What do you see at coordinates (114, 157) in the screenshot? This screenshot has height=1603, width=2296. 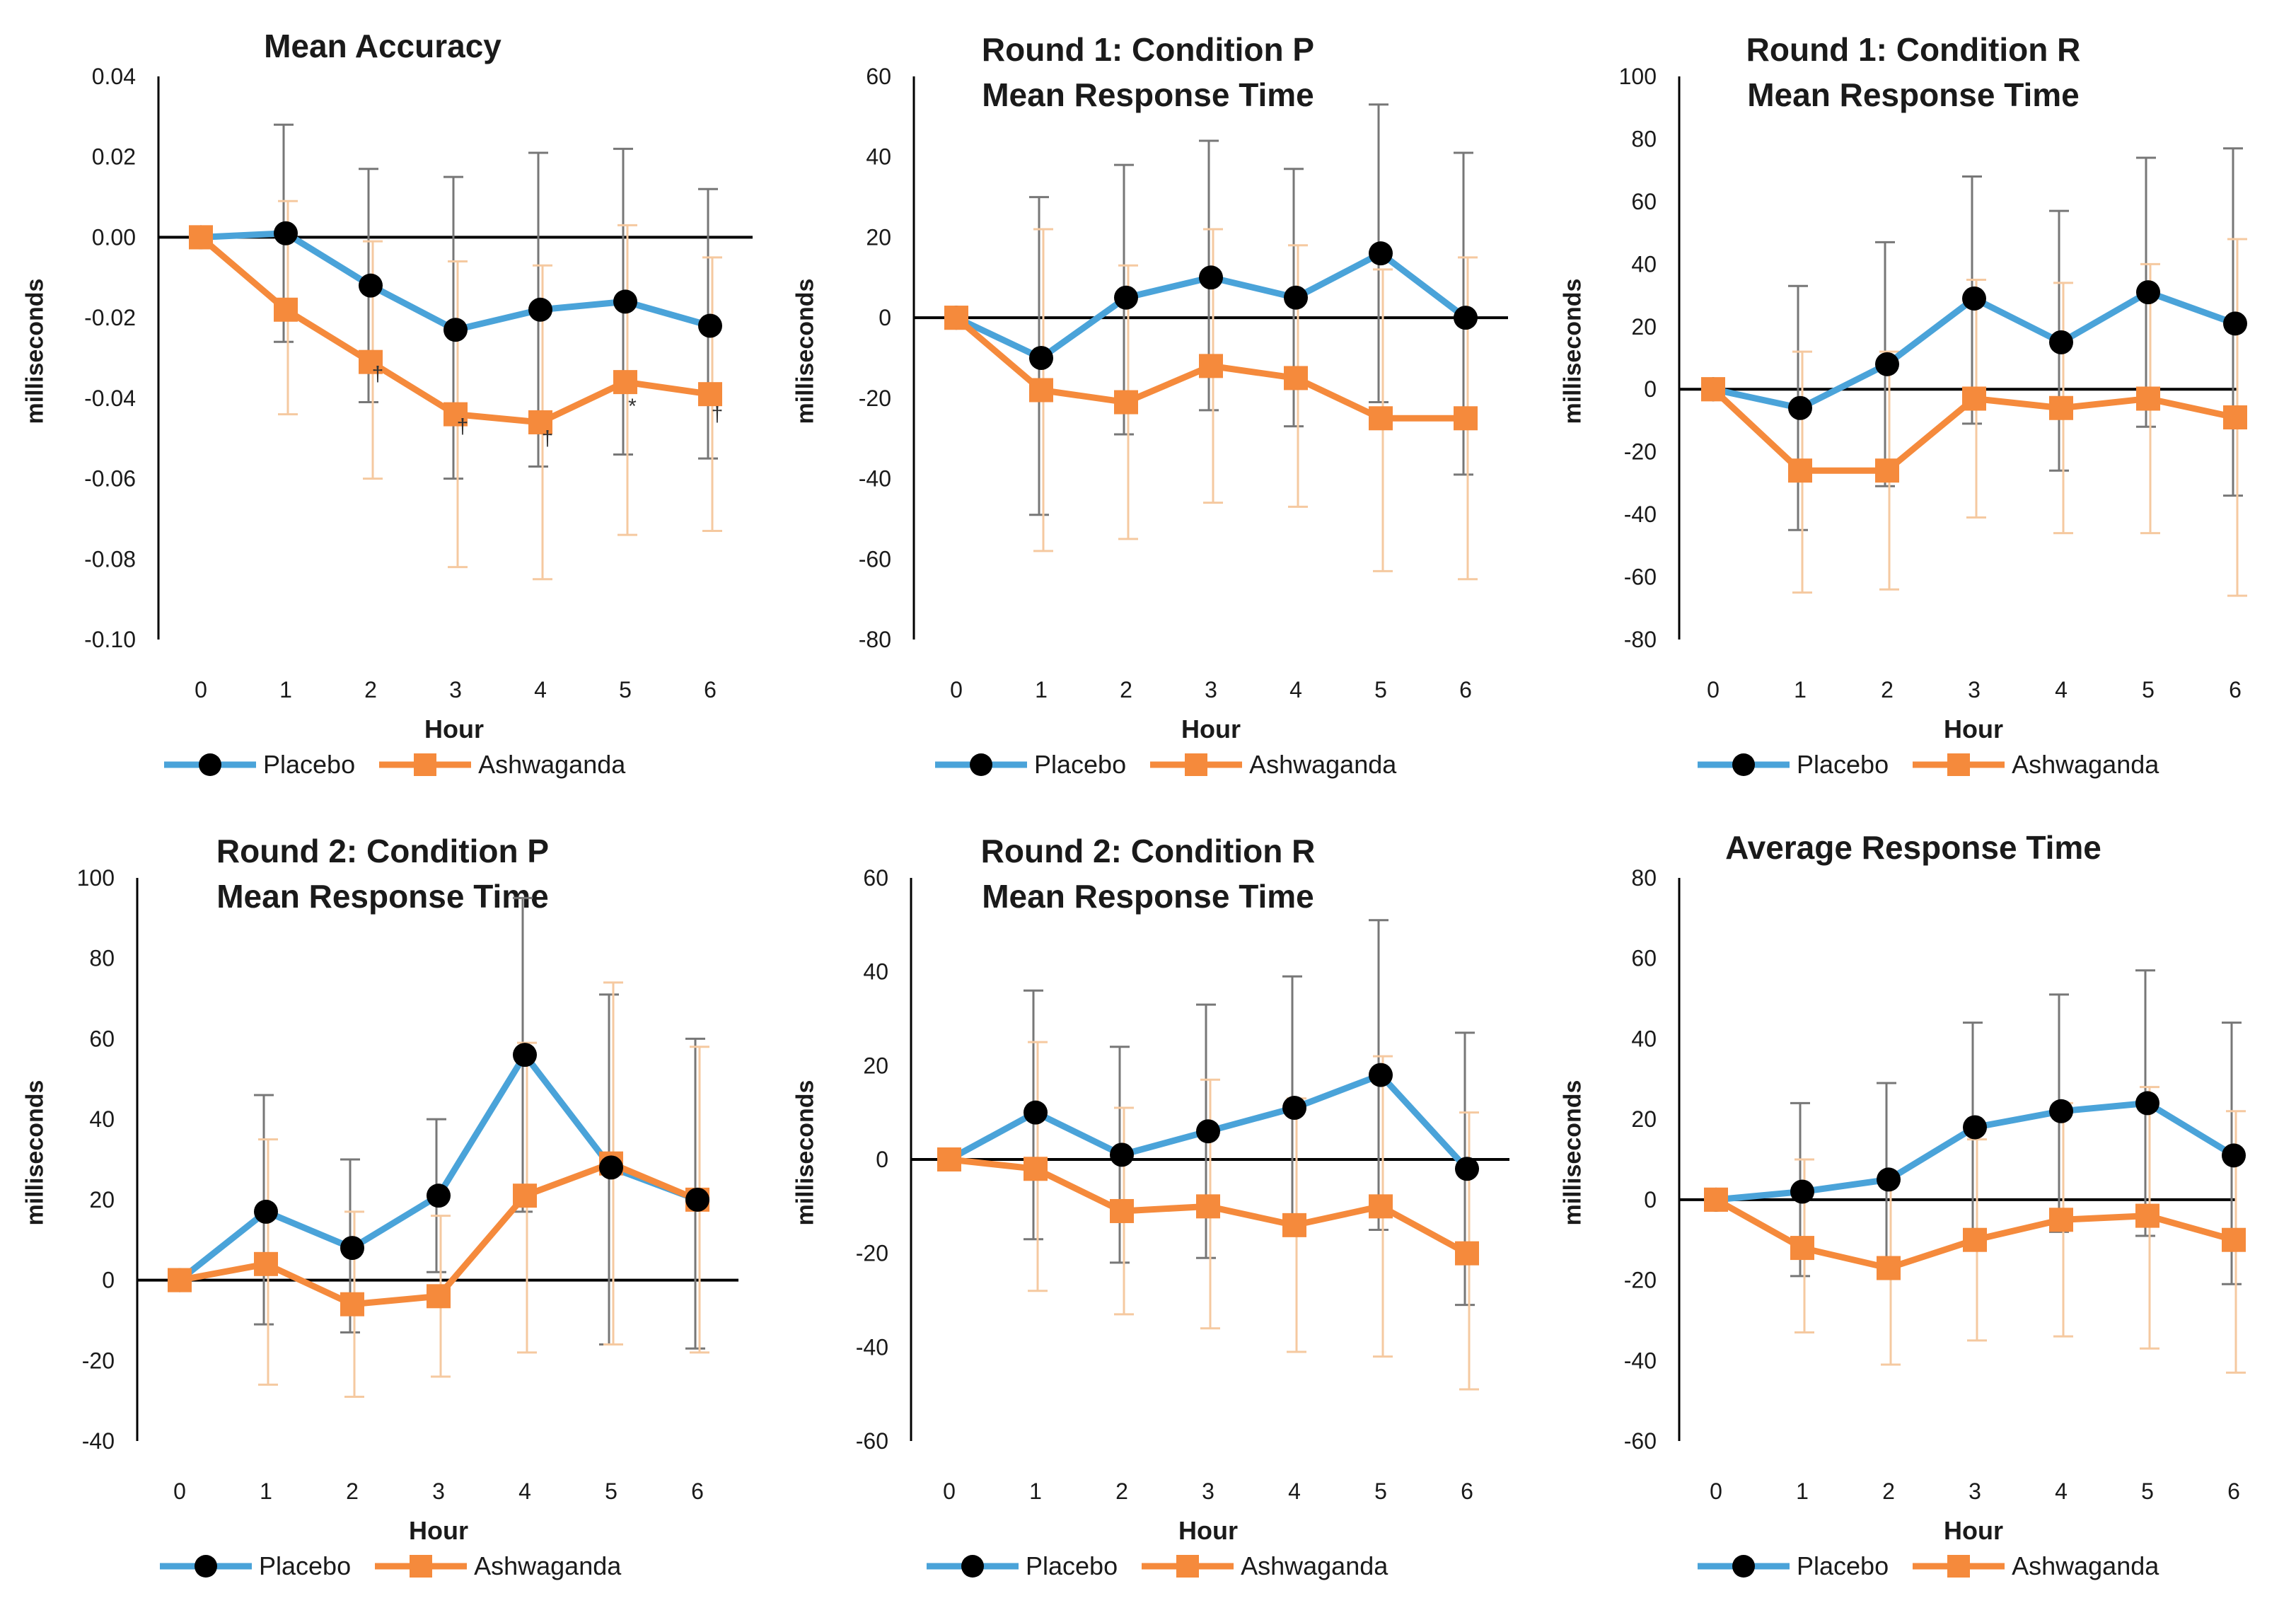 I see `y-tick-label: 0.02` at bounding box center [114, 157].